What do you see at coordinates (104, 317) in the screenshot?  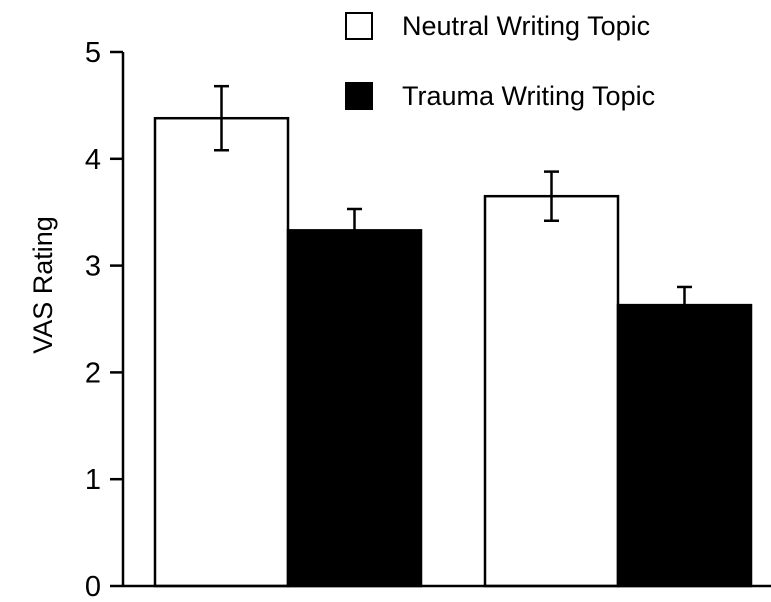 I see `y-ticks: 0 1 2 3 4 5` at bounding box center [104, 317].